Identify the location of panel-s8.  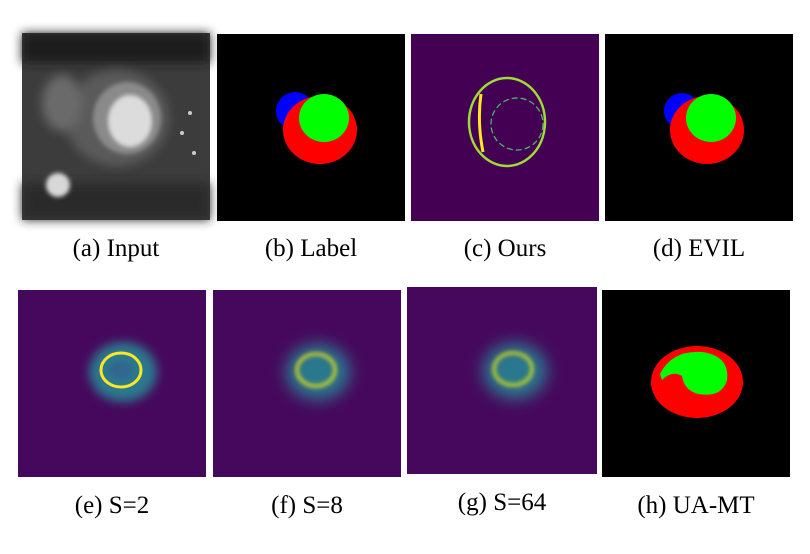
(307, 383).